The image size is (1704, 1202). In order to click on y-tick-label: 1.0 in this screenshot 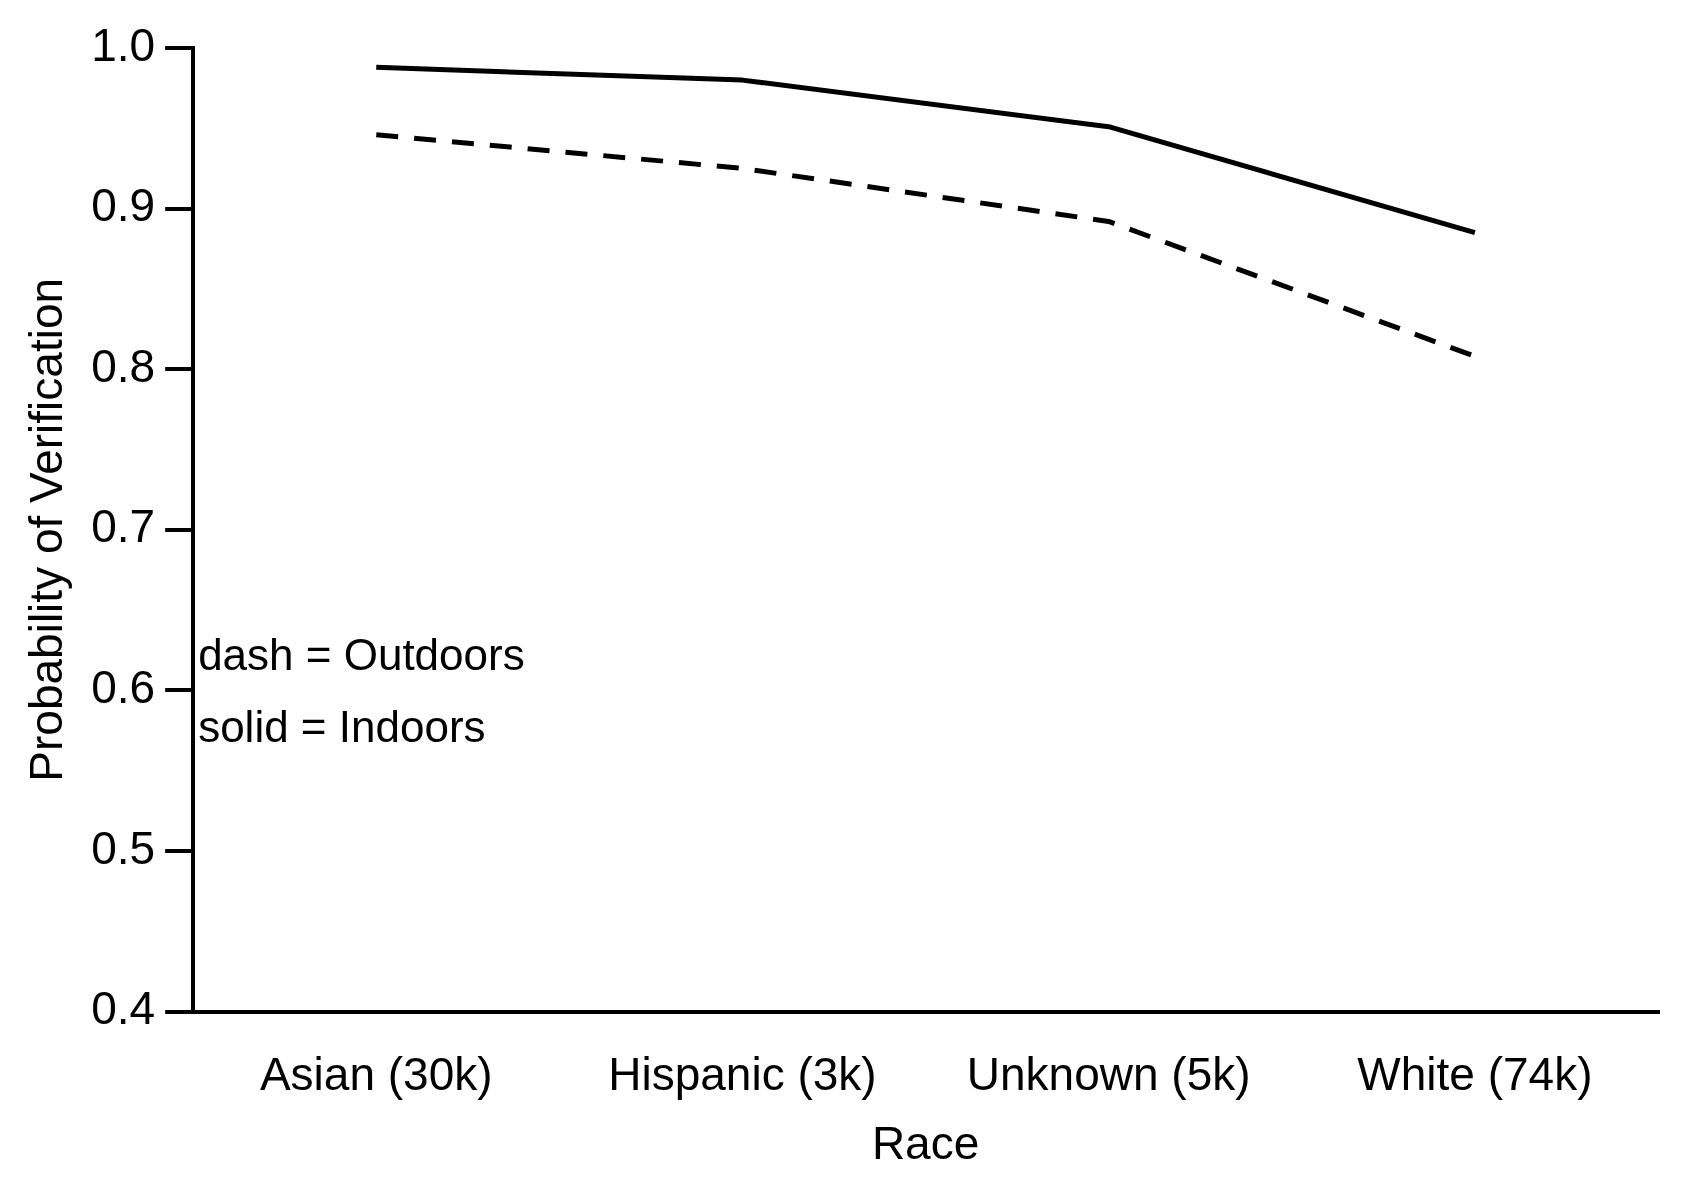, I will do `click(123, 44)`.